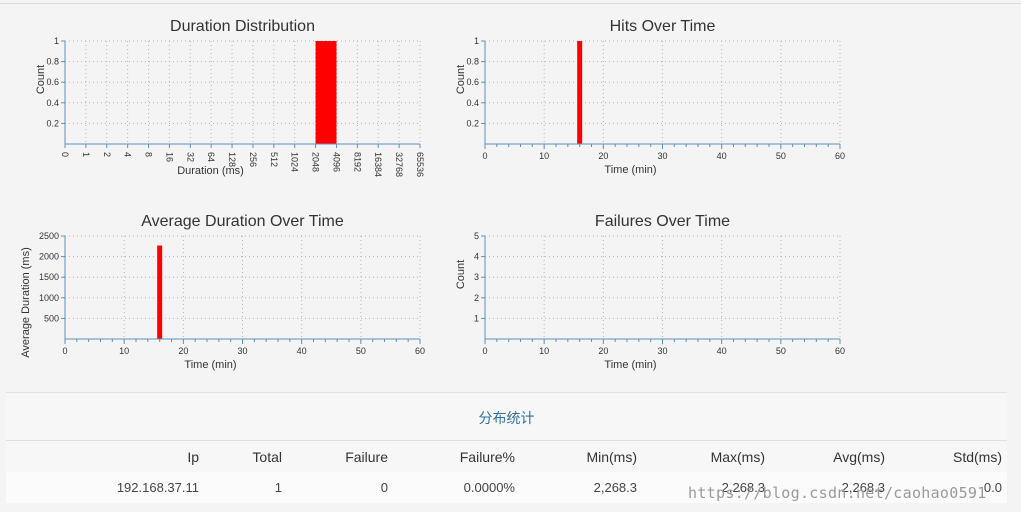  I want to click on top-divider, so click(510, 3).